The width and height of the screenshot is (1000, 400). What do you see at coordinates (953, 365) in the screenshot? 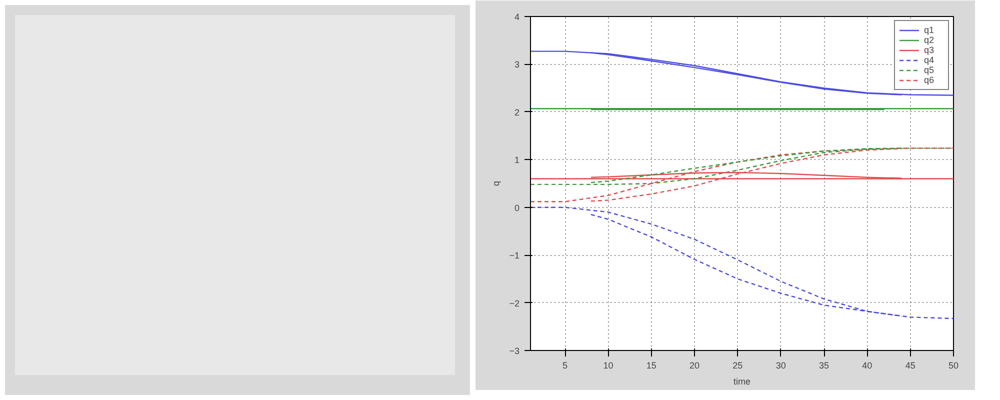
I see `x-tick-label: 50` at bounding box center [953, 365].